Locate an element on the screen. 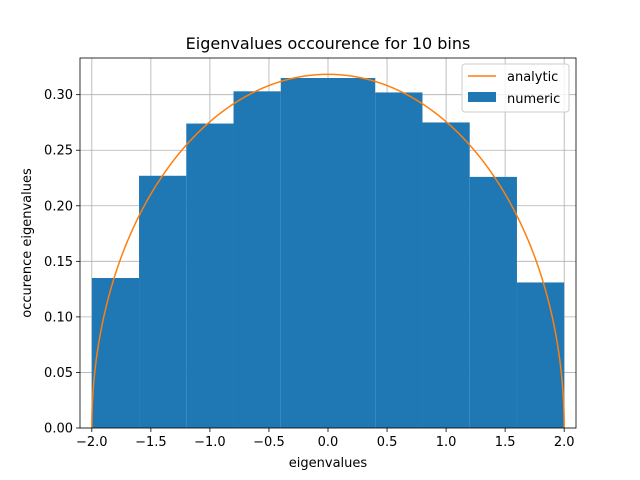 Image resolution: width=640 pixels, height=480 pixels. legend-numeric-patch is located at coordinates (482, 97).